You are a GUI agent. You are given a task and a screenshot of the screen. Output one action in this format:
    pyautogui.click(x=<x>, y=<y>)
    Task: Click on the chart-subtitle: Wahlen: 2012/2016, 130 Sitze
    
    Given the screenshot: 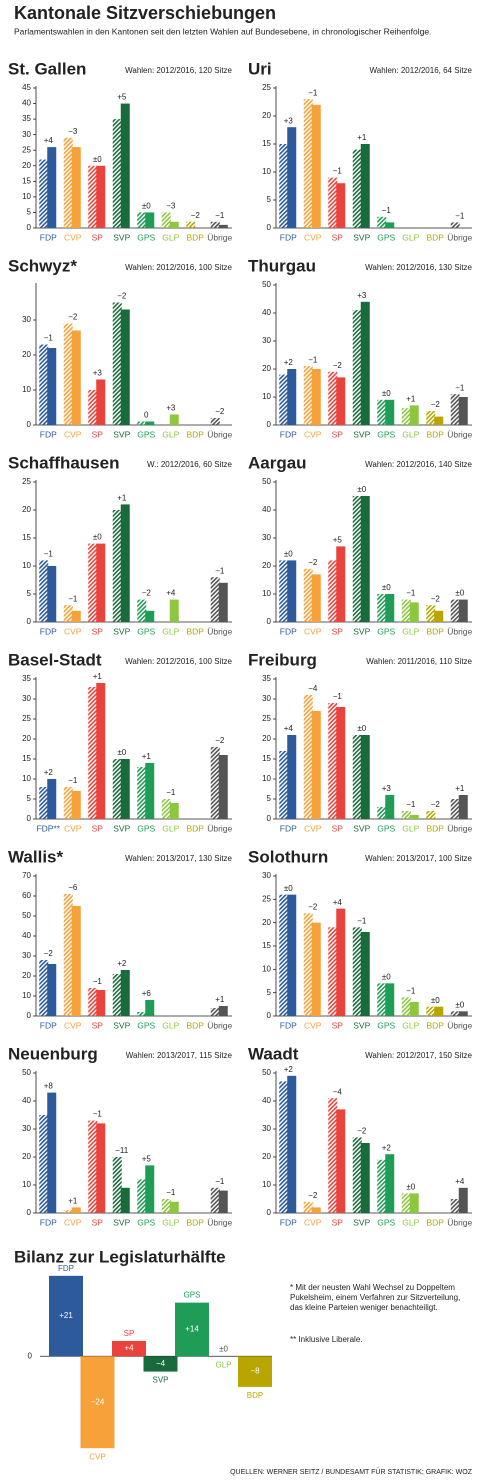 What is the action you would take?
    pyautogui.click(x=418, y=267)
    